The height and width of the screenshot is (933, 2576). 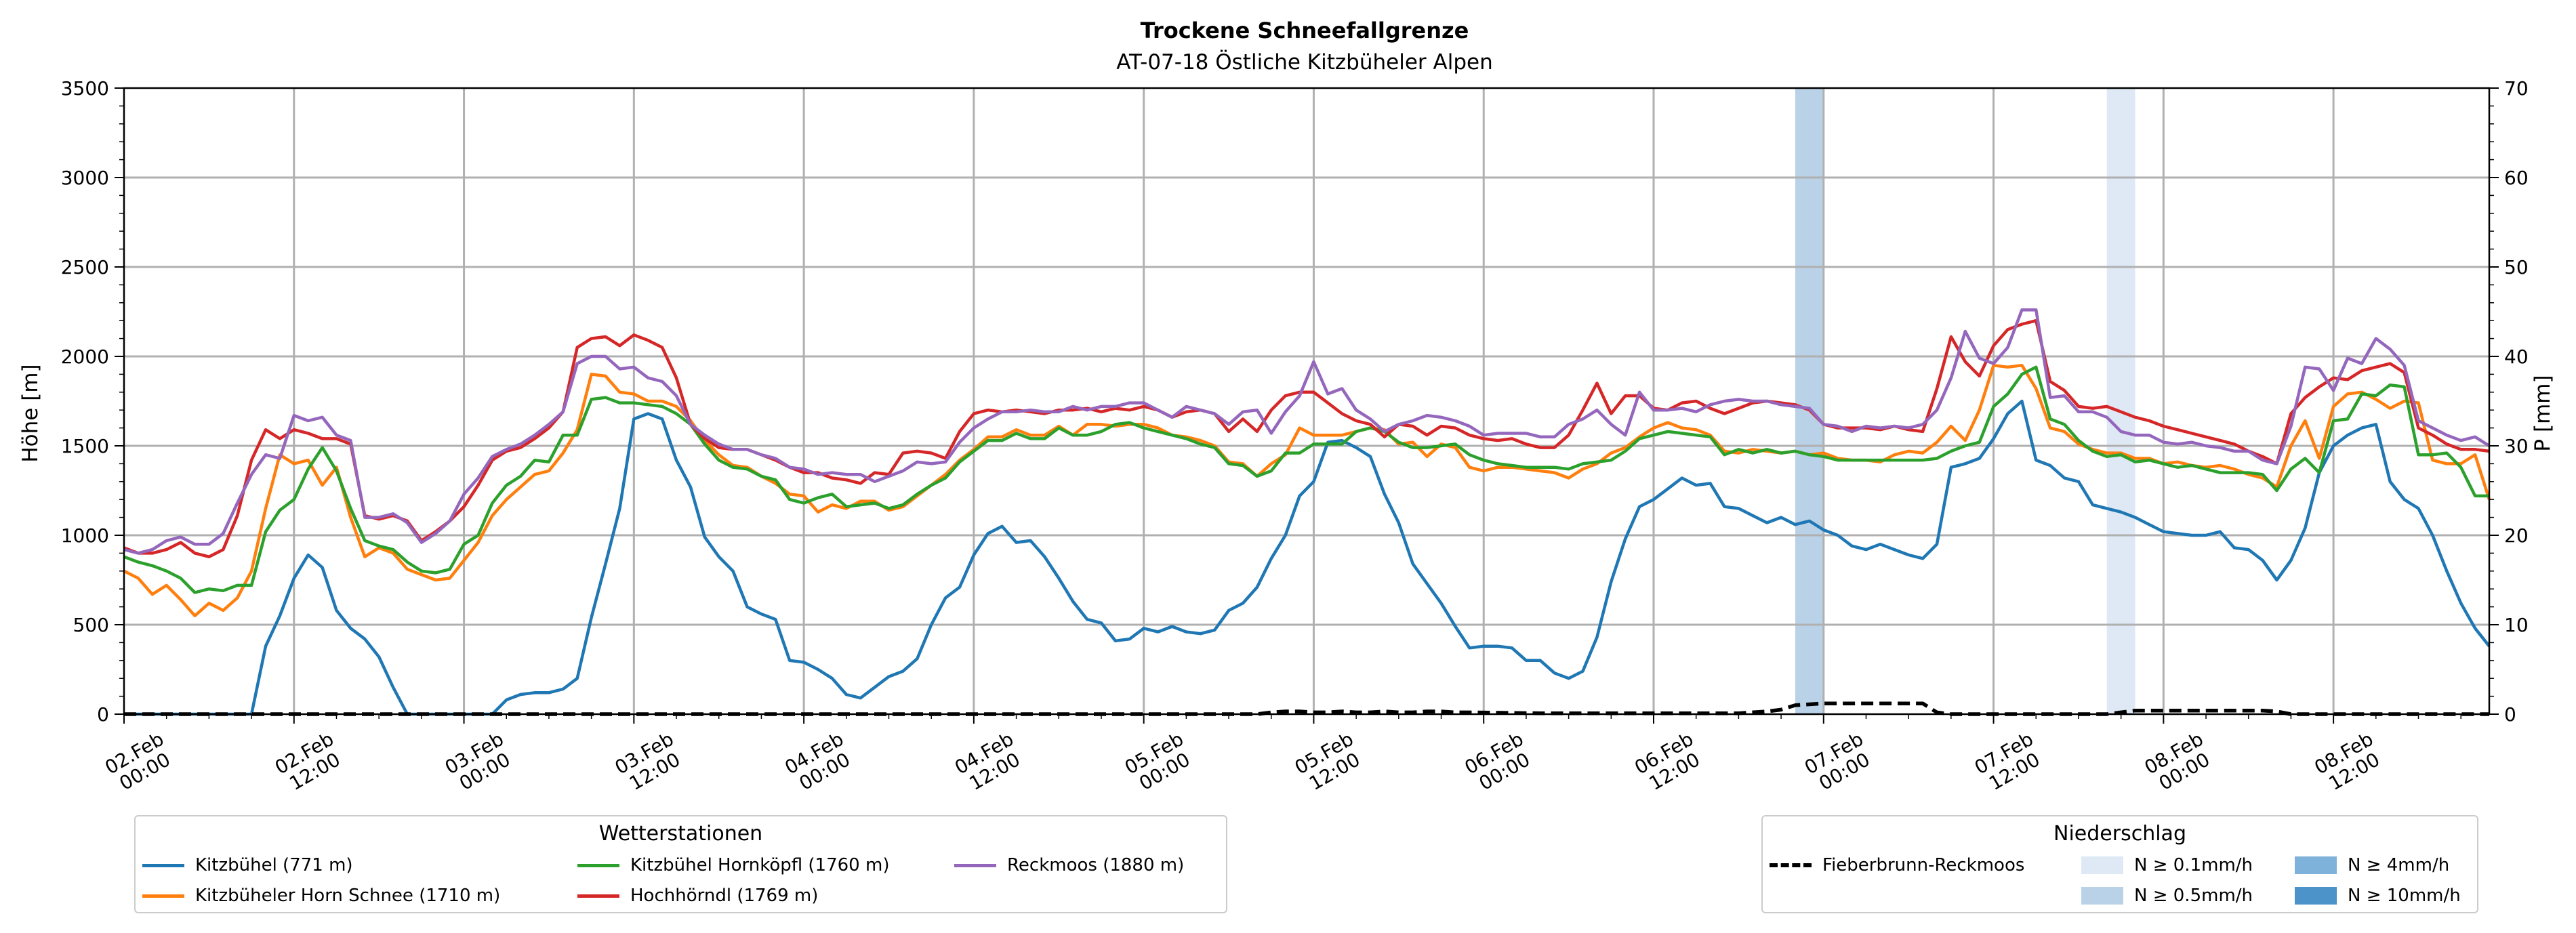 What do you see at coordinates (2517, 267) in the screenshot?
I see `y2-tick-label: 50` at bounding box center [2517, 267].